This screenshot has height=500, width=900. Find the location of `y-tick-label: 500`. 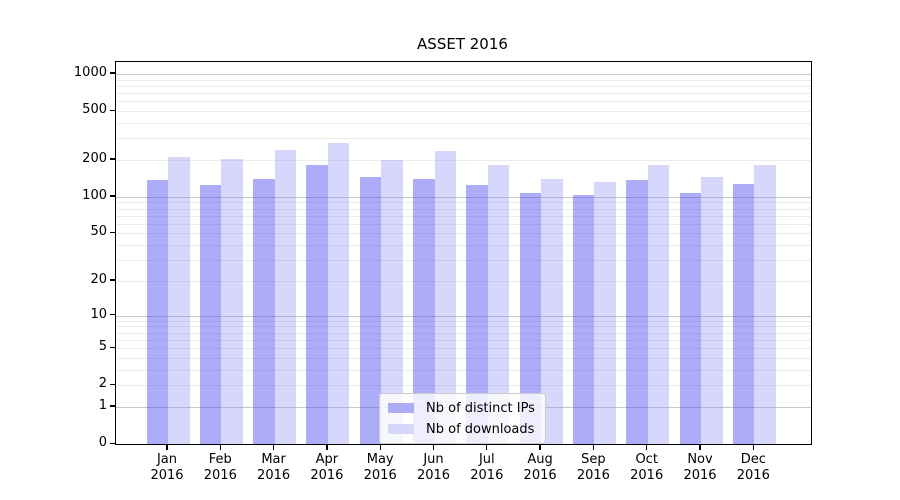

y-tick-label: 500 is located at coordinates (94, 110).